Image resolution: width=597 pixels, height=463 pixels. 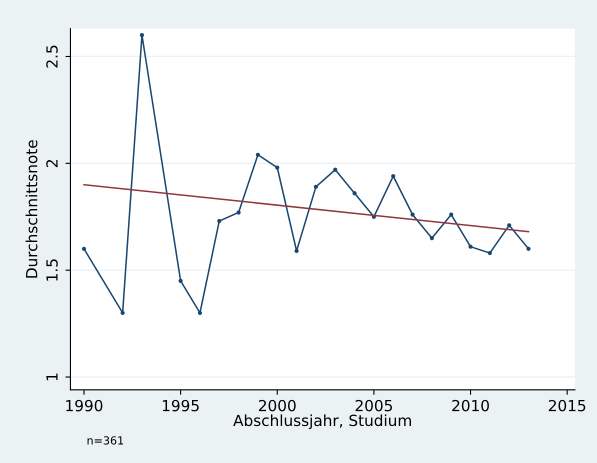 What do you see at coordinates (322, 422) in the screenshot?
I see `x-axis-title: Abschlussjahr, Studium` at bounding box center [322, 422].